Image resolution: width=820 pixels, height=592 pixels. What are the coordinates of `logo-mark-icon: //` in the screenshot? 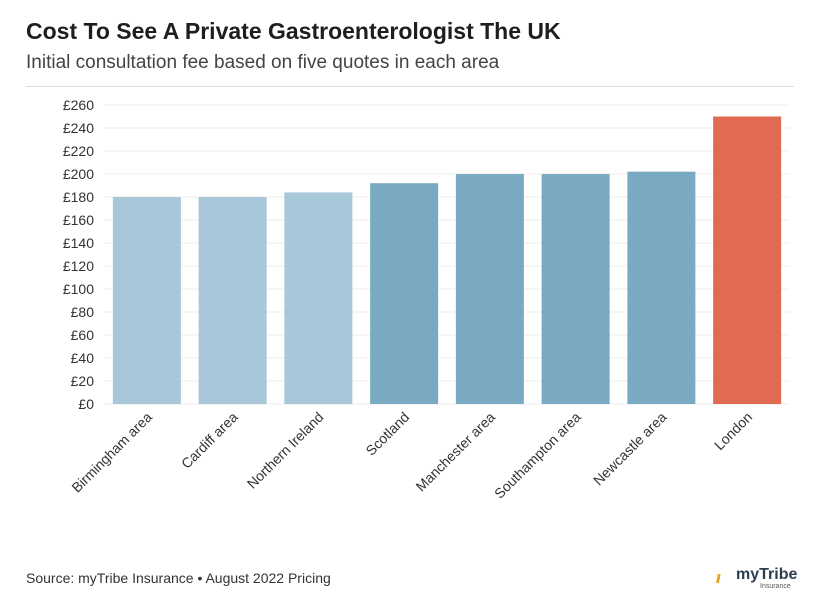 It's located at (718, 579).